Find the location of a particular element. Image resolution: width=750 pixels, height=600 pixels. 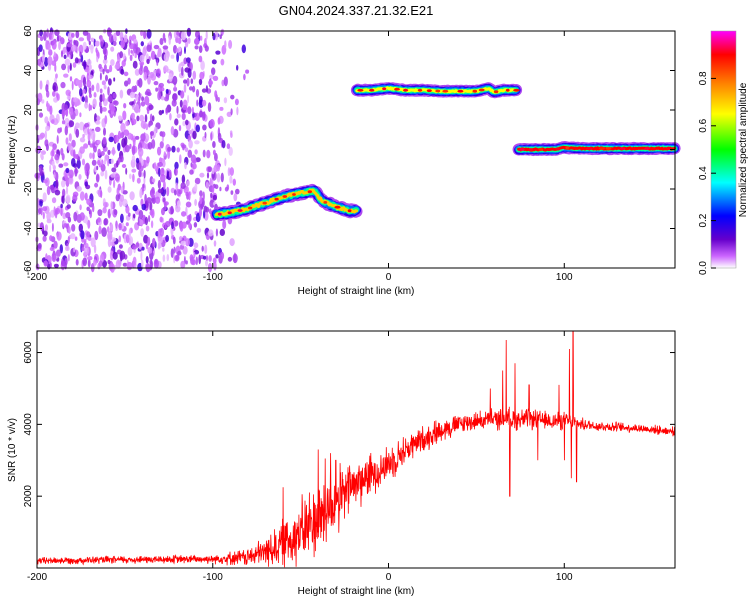

x-tick-label: 100 is located at coordinates (564, 277).